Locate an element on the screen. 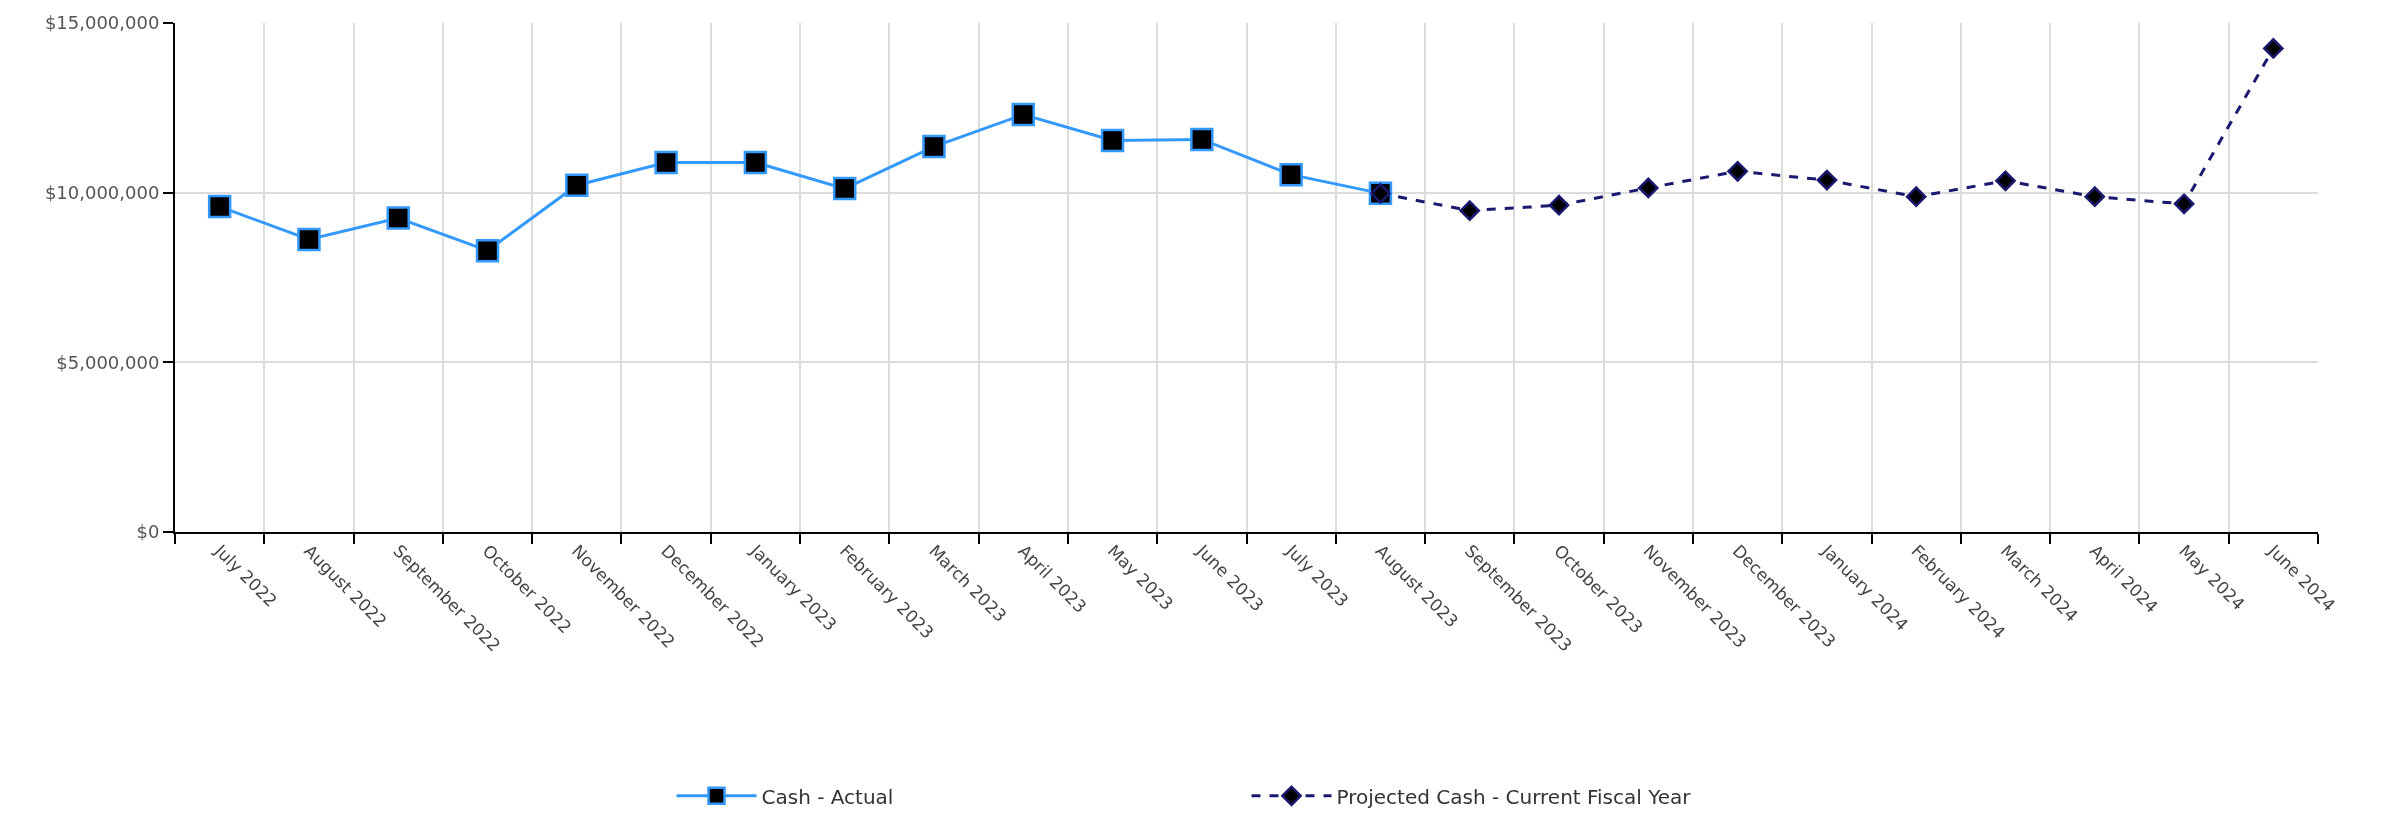 The height and width of the screenshot is (828, 2388). y-tick-label: $5,000,000 is located at coordinates (108, 362).